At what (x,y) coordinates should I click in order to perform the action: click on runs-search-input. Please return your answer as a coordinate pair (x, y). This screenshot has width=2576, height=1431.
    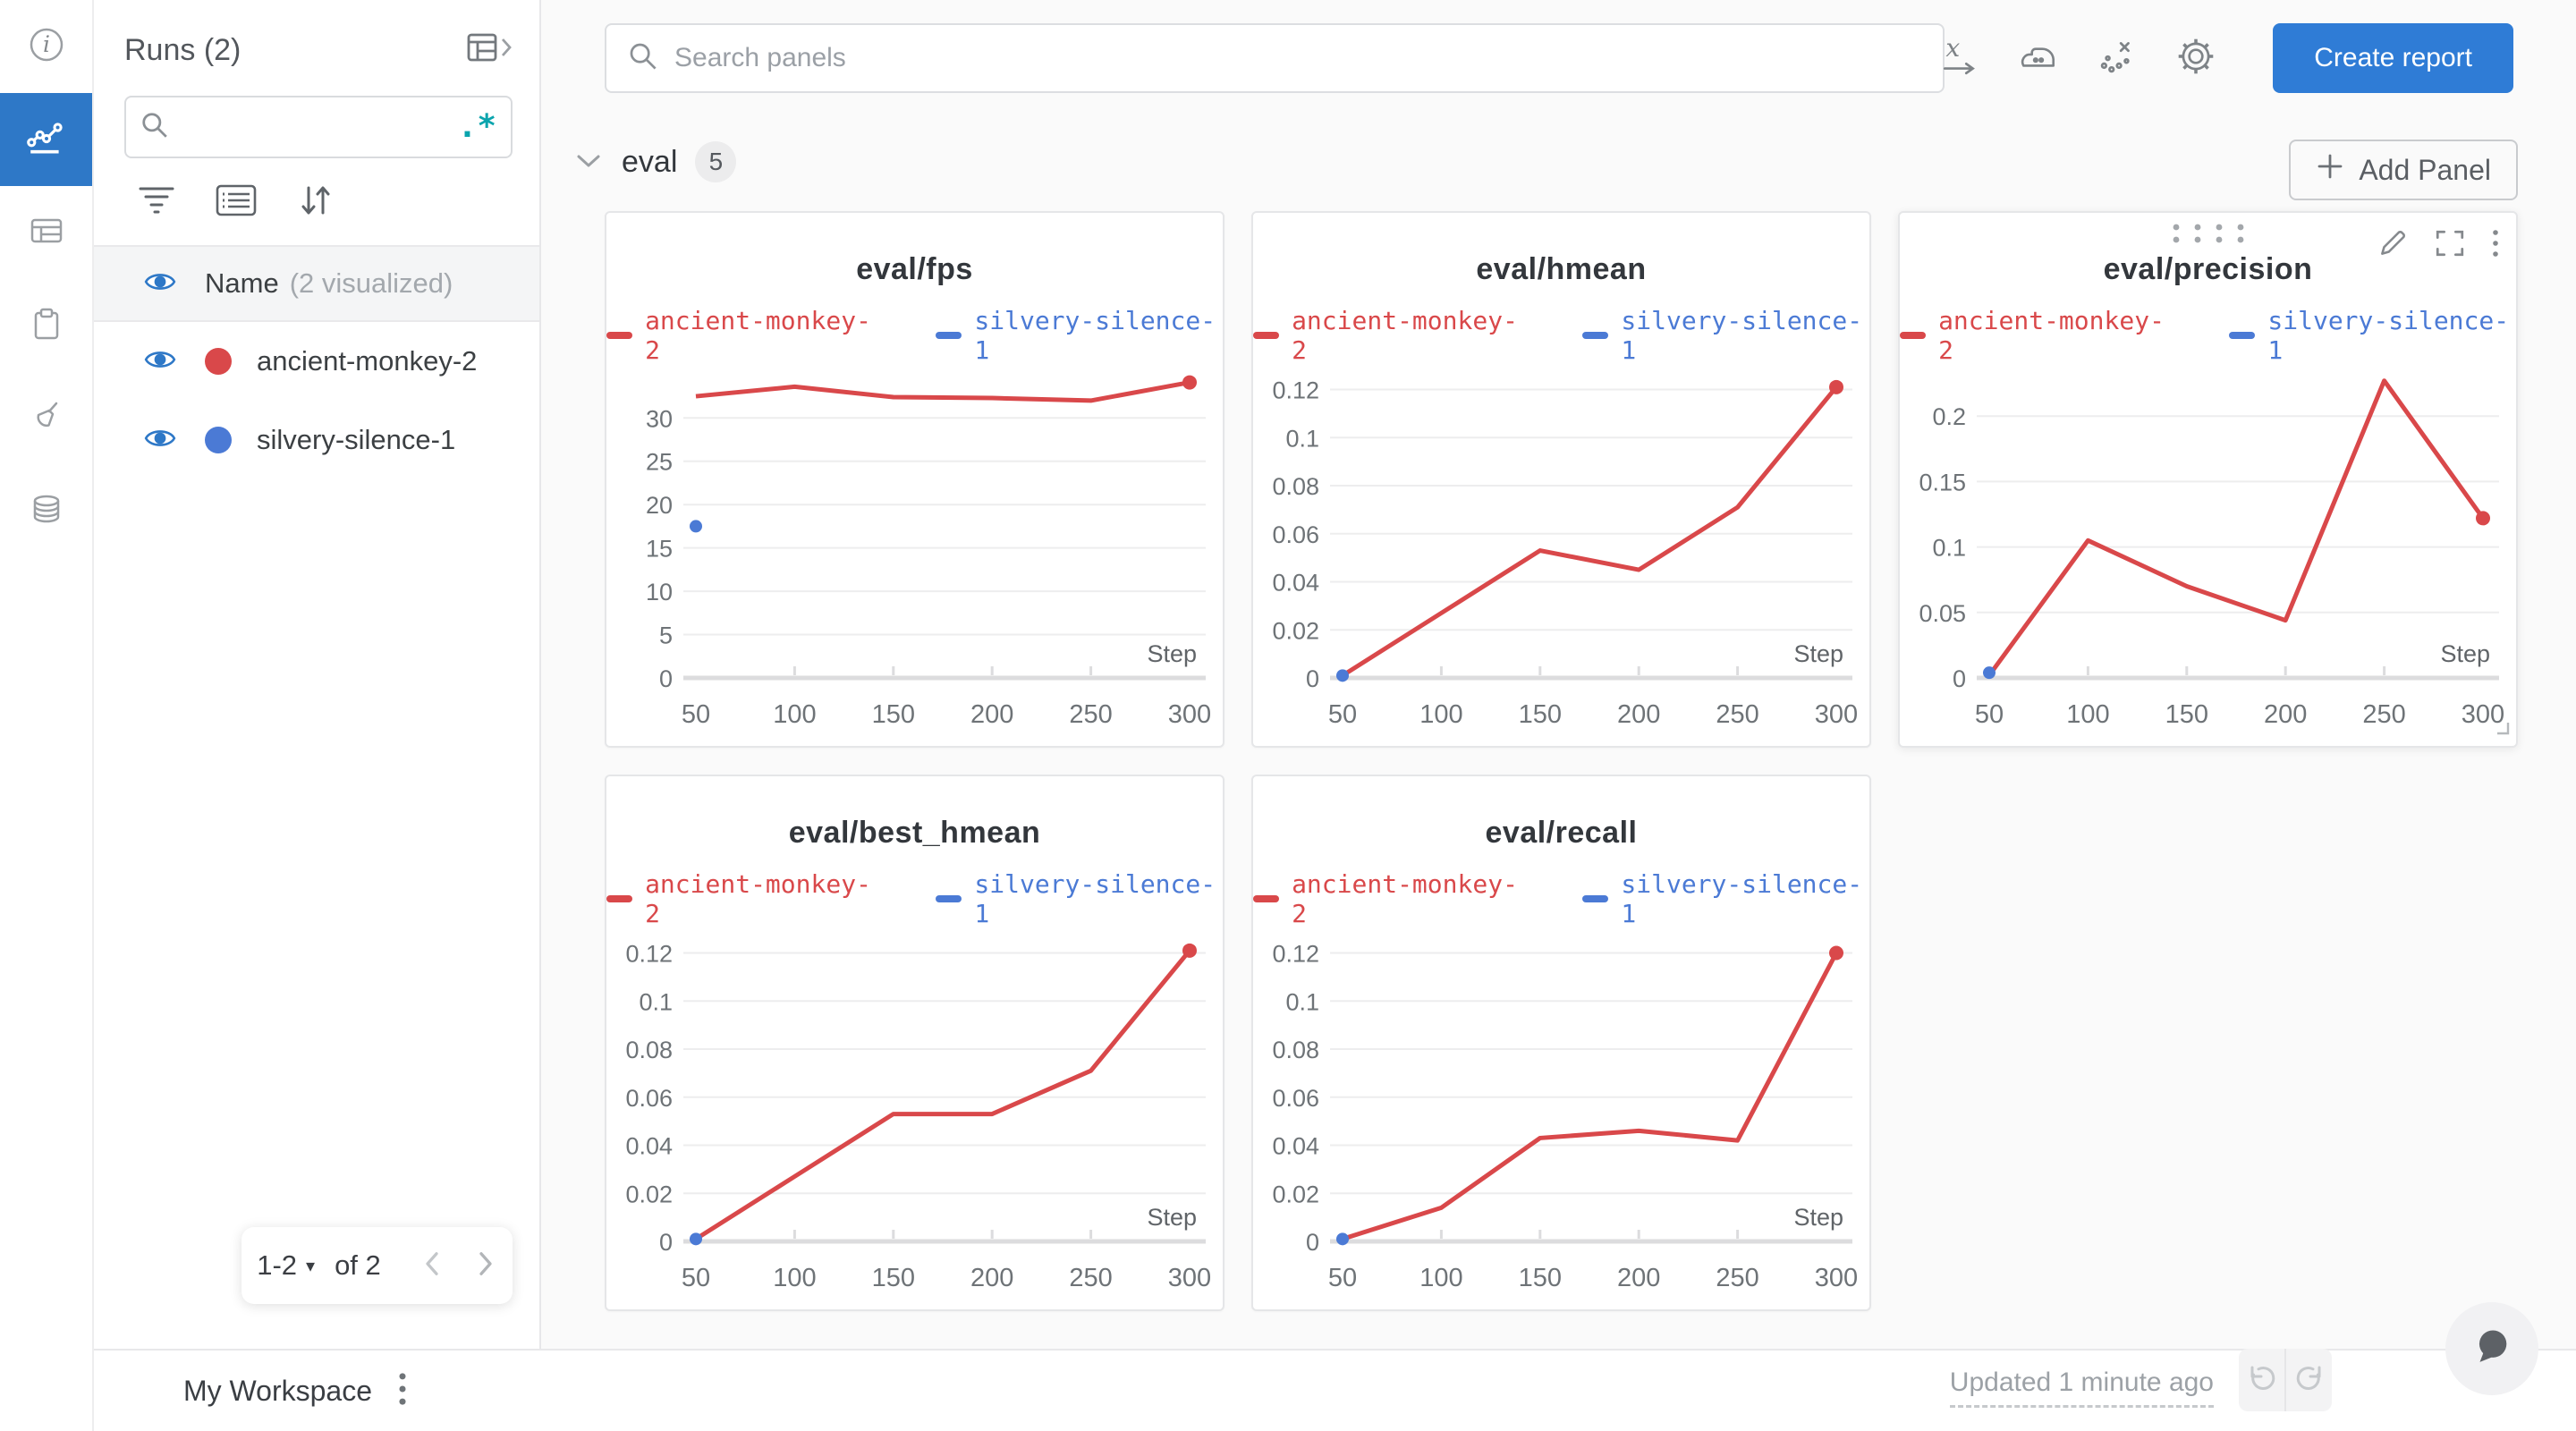
    Looking at the image, I should click on (320, 127).